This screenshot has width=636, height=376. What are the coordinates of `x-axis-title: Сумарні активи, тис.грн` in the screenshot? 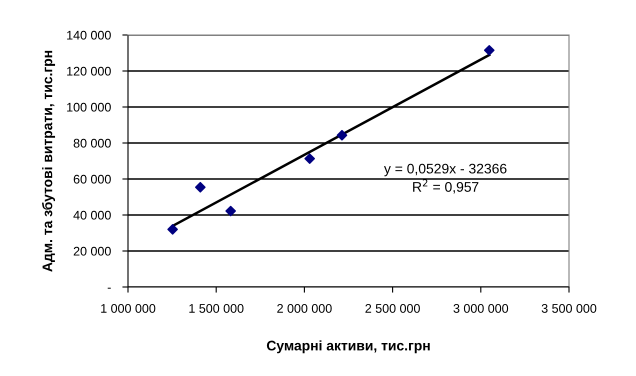 It's located at (348, 347).